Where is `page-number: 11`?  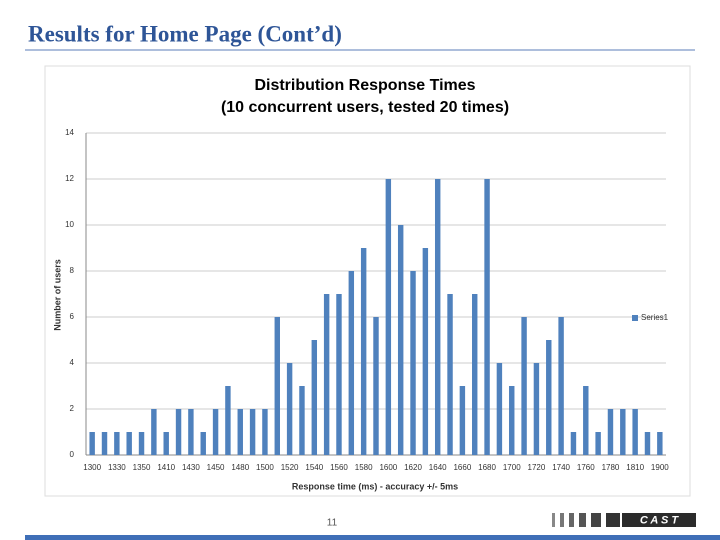
page-number: 11 is located at coordinates (332, 523).